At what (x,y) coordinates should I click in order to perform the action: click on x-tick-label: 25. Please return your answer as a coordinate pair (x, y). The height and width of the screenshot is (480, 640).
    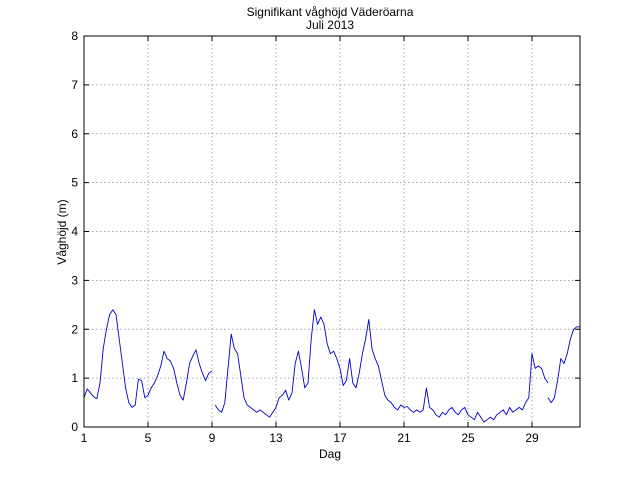
    Looking at the image, I should click on (468, 438).